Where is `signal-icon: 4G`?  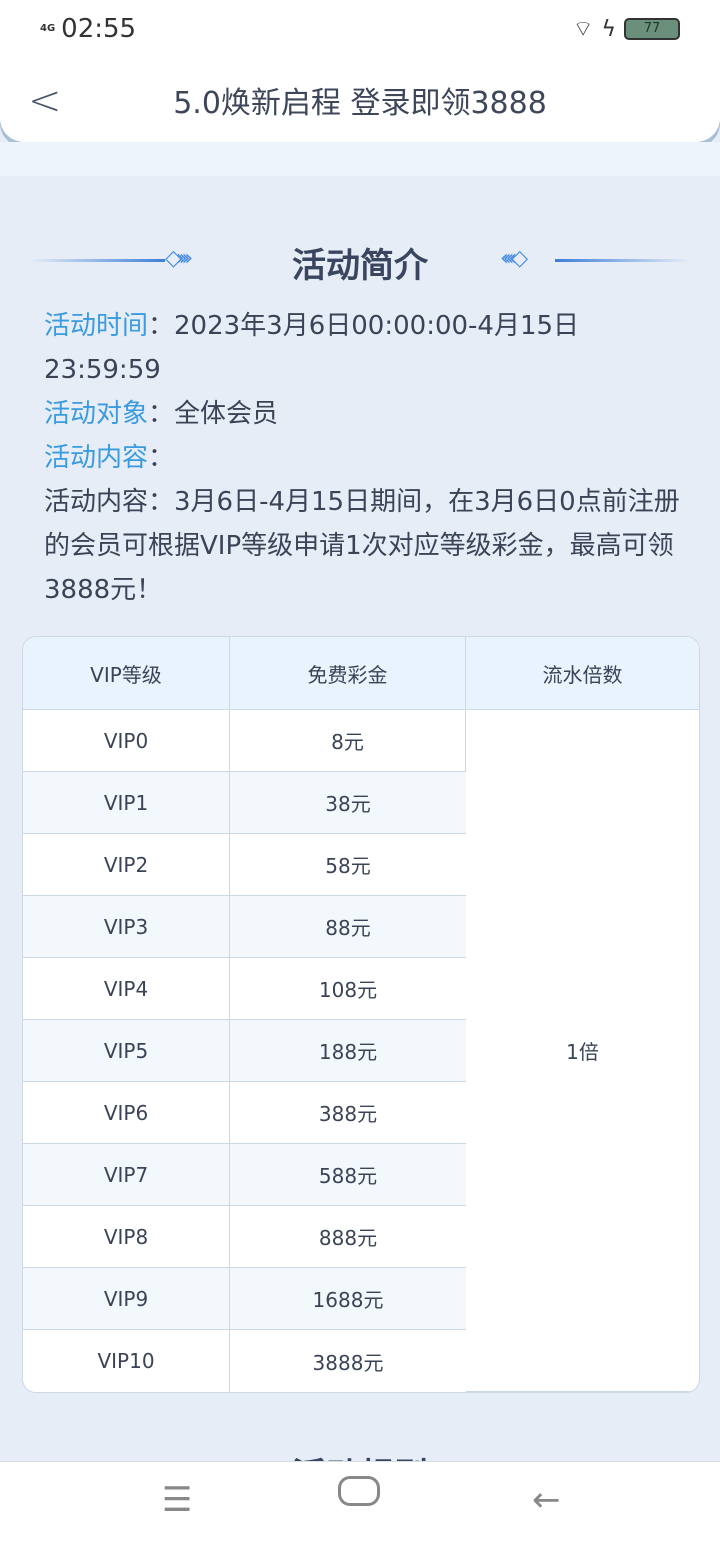
signal-icon: 4G is located at coordinates (48, 28).